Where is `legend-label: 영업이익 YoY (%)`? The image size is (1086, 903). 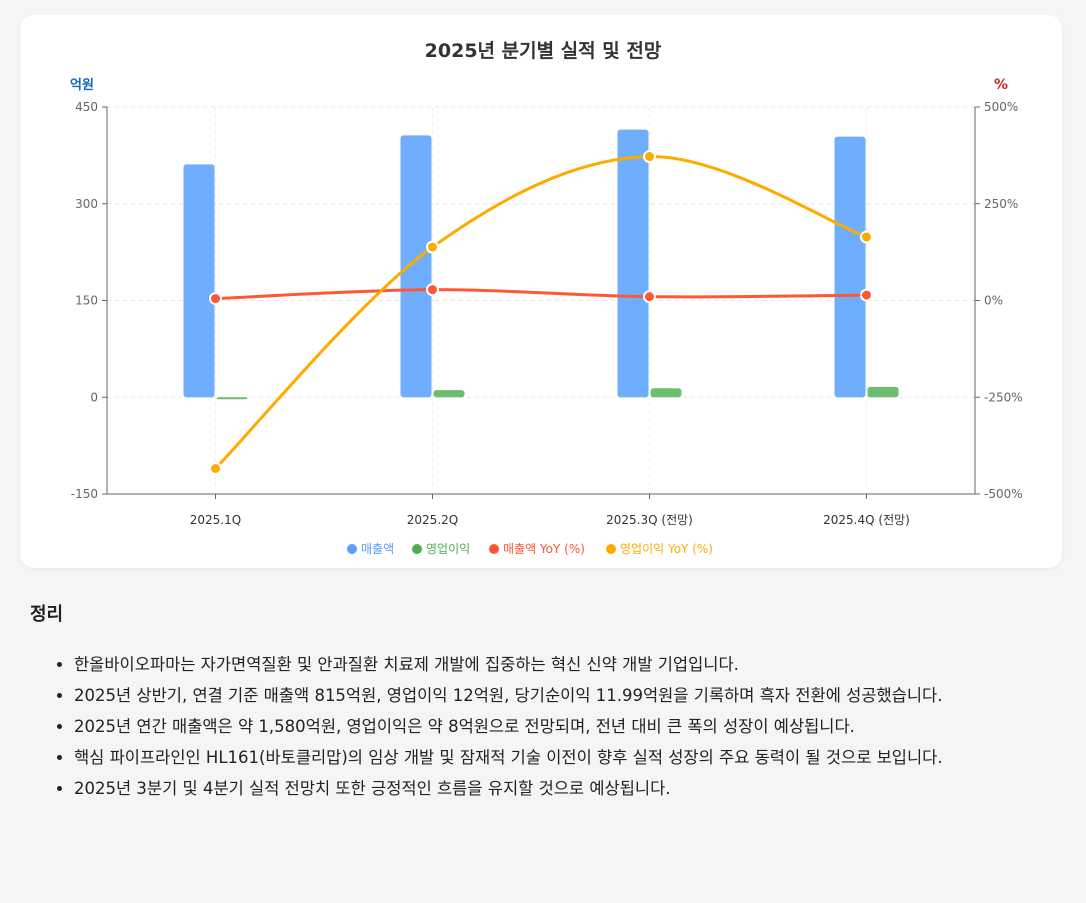 legend-label: 영업이익 YoY (%) is located at coordinates (666, 549).